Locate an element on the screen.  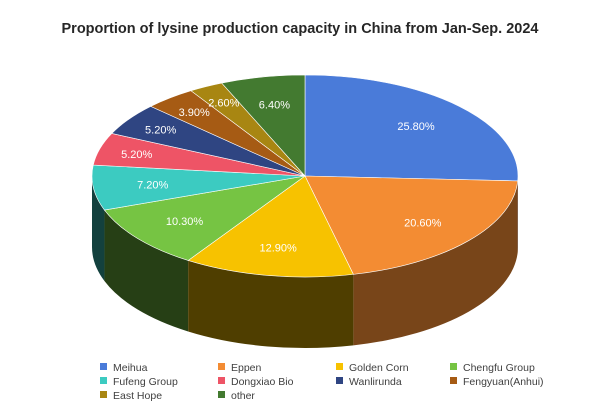
pie-slice-meihua is located at coordinates (411, 128).